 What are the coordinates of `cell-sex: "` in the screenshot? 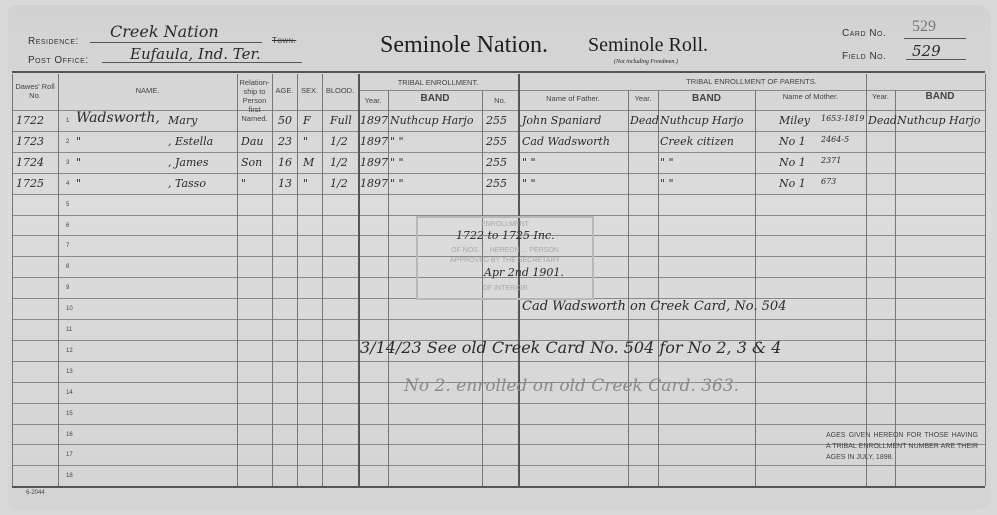 It's located at (306, 141).